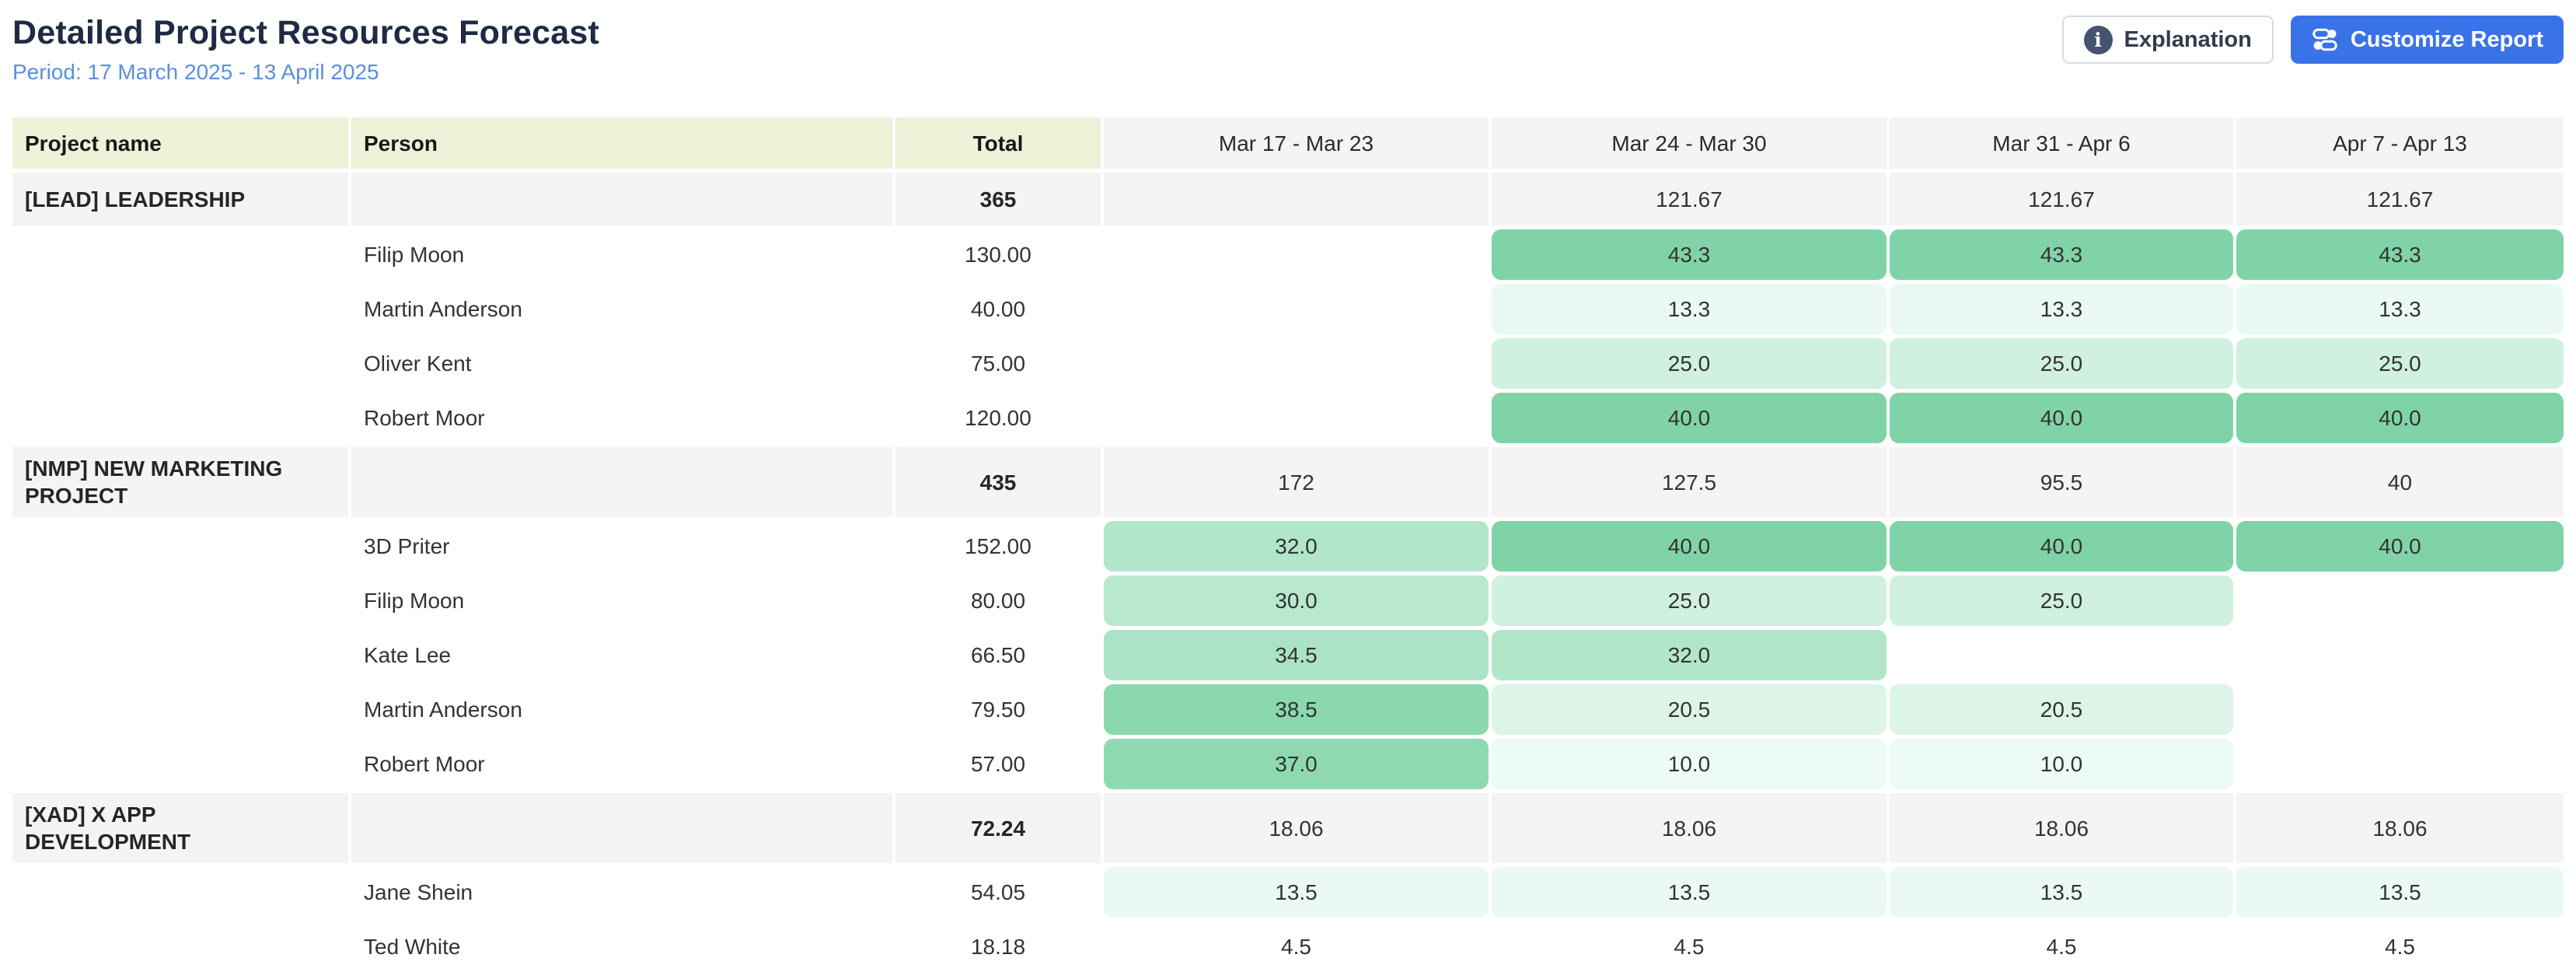 This screenshot has height=972, width=2576. I want to click on col-header-week-2: Mar 24 - Mar 30, so click(1690, 143).